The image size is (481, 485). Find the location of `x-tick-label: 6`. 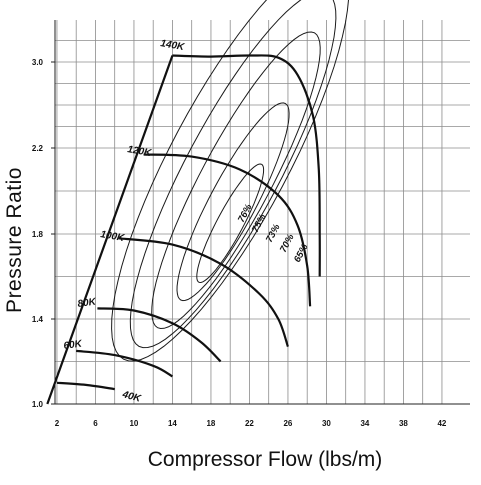

x-tick-label: 6 is located at coordinates (95, 423).